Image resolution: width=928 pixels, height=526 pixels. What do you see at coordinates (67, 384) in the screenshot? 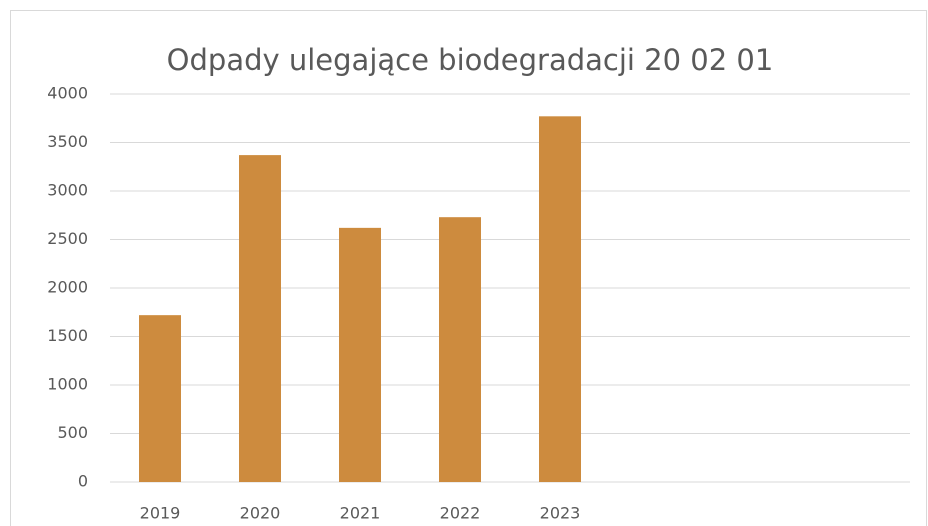
I see `y-tick-label: 1000` at bounding box center [67, 384].